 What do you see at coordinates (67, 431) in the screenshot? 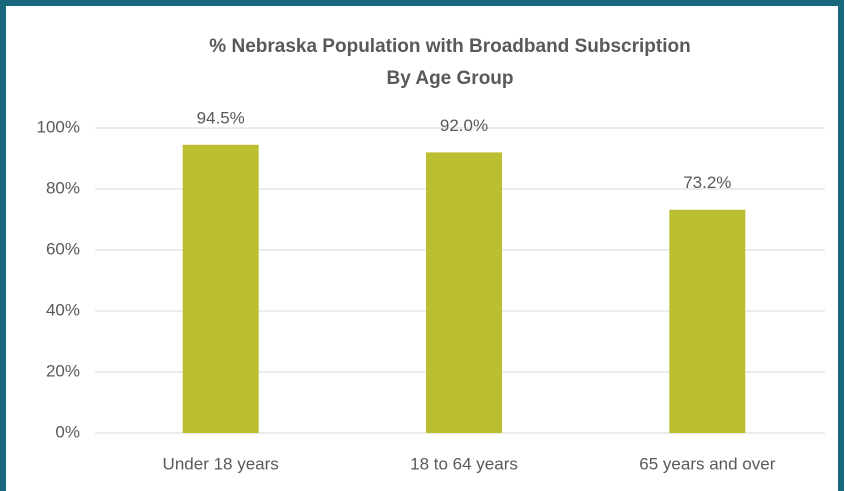
I see `y-tick-label: 0%` at bounding box center [67, 431].